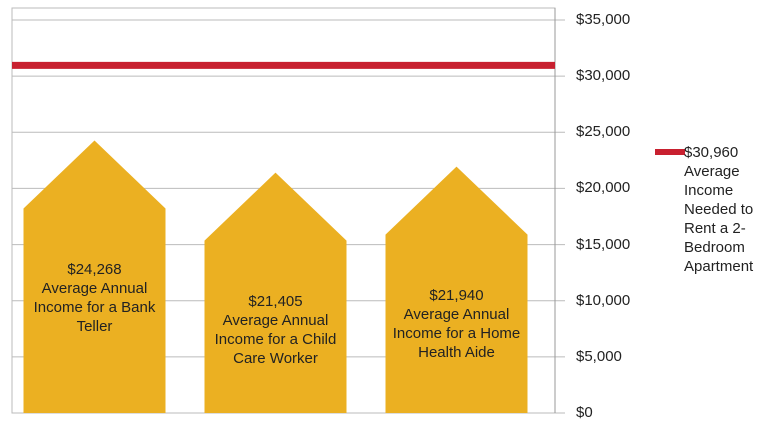 This screenshot has width=784, height=426. I want to click on category-label: Average Annual Income for a Bank Teller, so click(94, 307).